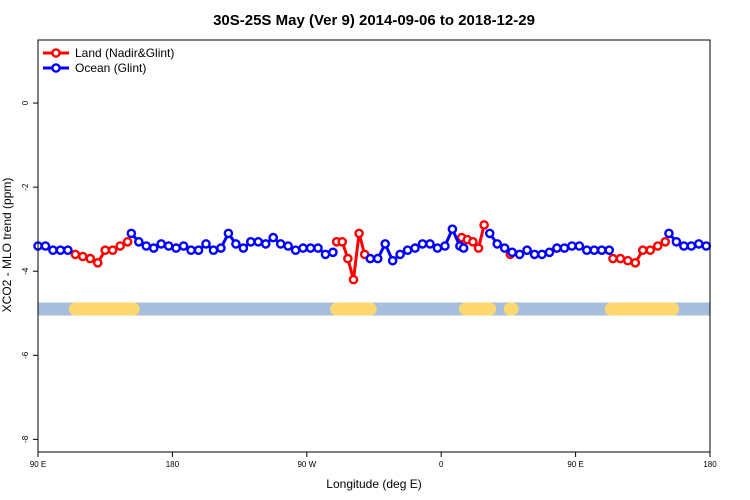 The image size is (750, 500). What do you see at coordinates (25, 271) in the screenshot?
I see `y-tick-label-2: -4` at bounding box center [25, 271].